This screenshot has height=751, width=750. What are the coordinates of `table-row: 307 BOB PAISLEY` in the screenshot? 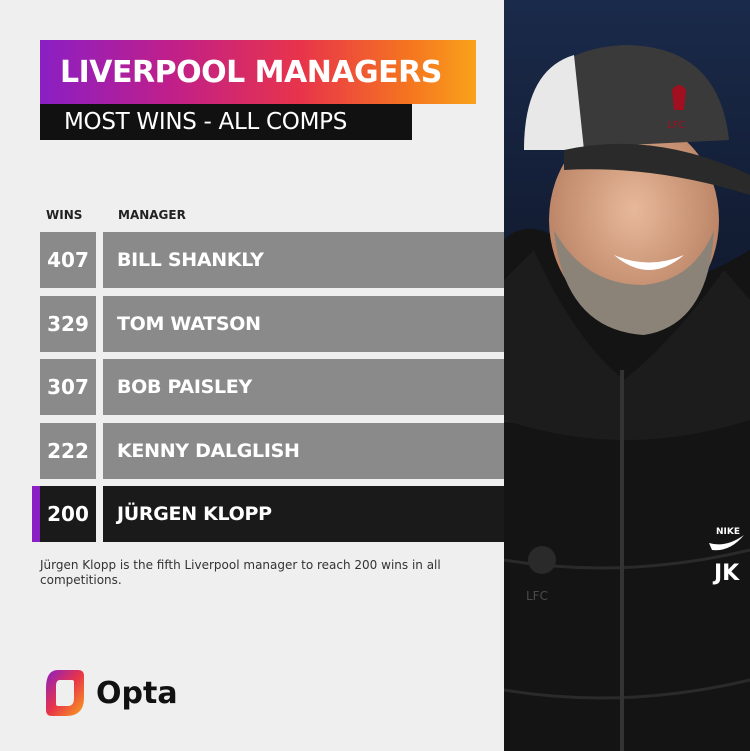 It's located at (268, 387).